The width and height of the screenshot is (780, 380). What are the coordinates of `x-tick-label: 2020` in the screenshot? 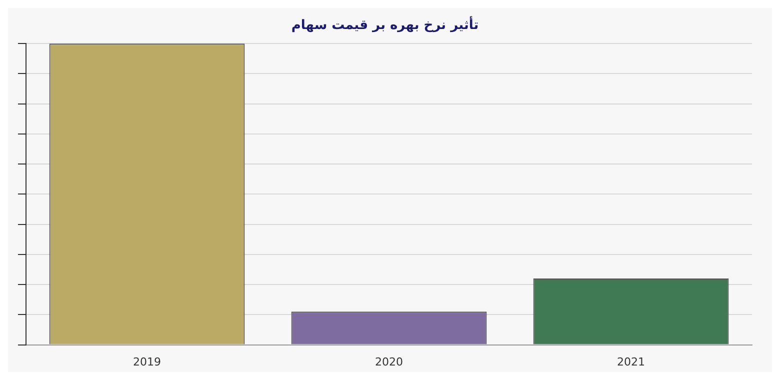 It's located at (389, 361).